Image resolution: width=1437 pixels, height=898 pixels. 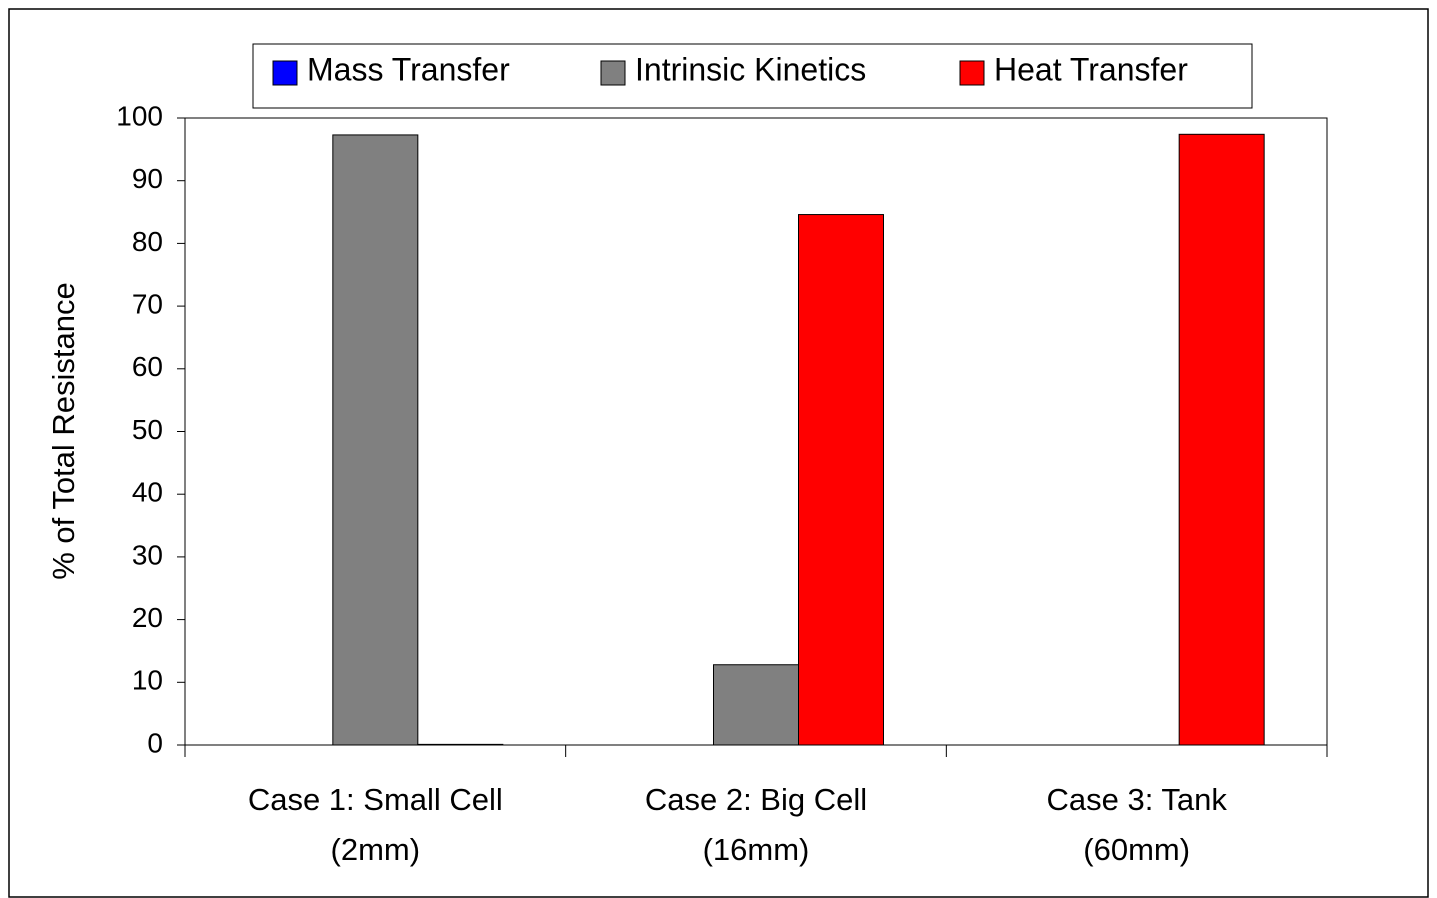 What do you see at coordinates (147, 303) in the screenshot?
I see `y-tick-label: 70` at bounding box center [147, 303].